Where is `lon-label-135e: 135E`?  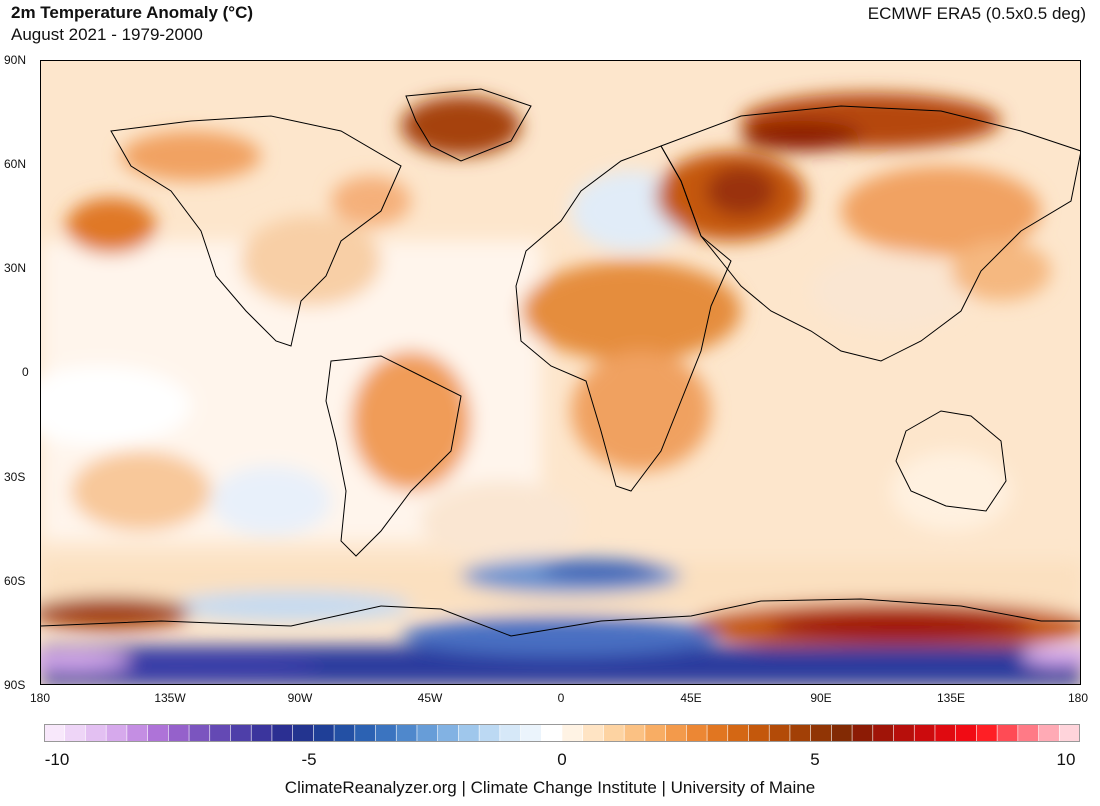 lon-label-135e: 135E is located at coordinates (951, 698).